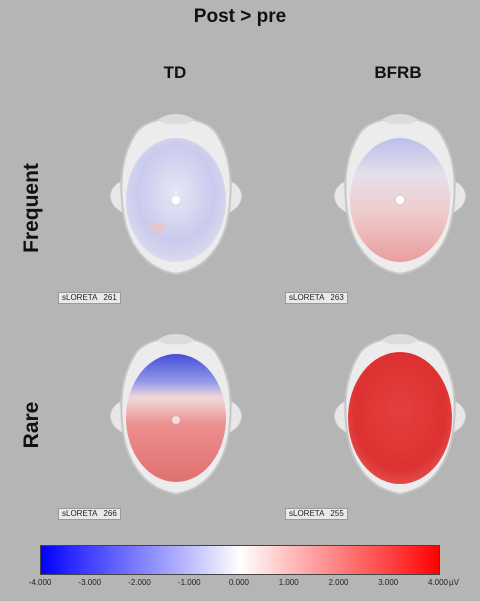 The width and height of the screenshot is (480, 601). I want to click on colorbar-tick-label: 2.000, so click(338, 582).